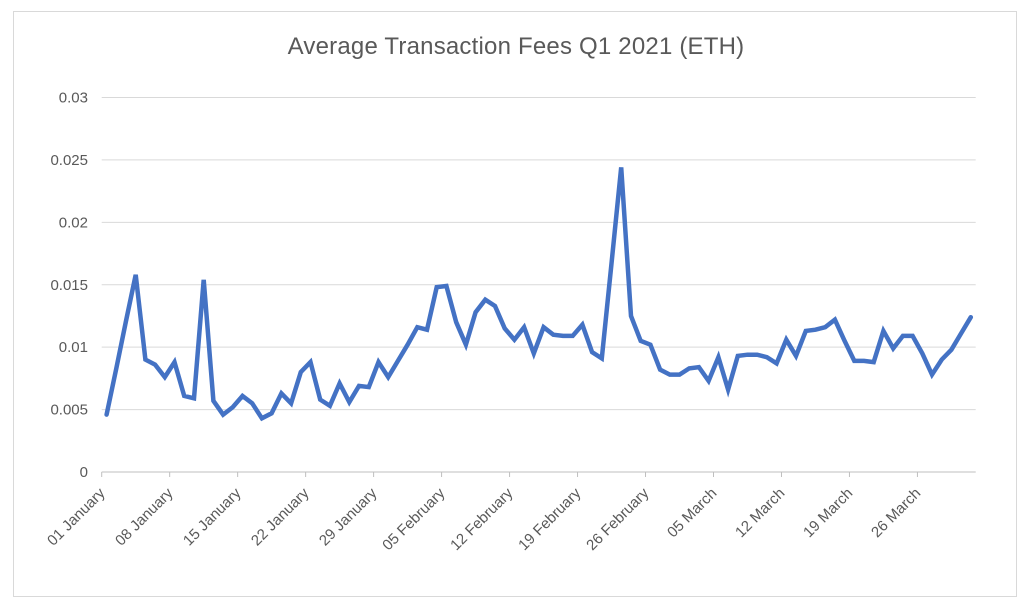  What do you see at coordinates (692, 513) in the screenshot?
I see `x-axis-tick-label: 05 March` at bounding box center [692, 513].